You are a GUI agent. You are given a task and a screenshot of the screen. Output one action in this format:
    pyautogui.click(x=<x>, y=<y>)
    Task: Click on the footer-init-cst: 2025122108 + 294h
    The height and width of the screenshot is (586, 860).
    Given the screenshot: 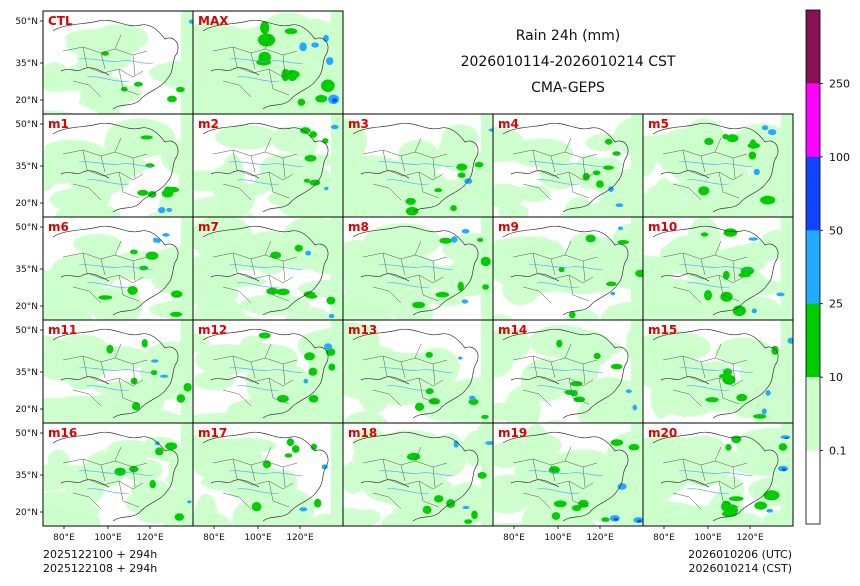 What is the action you would take?
    pyautogui.click(x=100, y=568)
    